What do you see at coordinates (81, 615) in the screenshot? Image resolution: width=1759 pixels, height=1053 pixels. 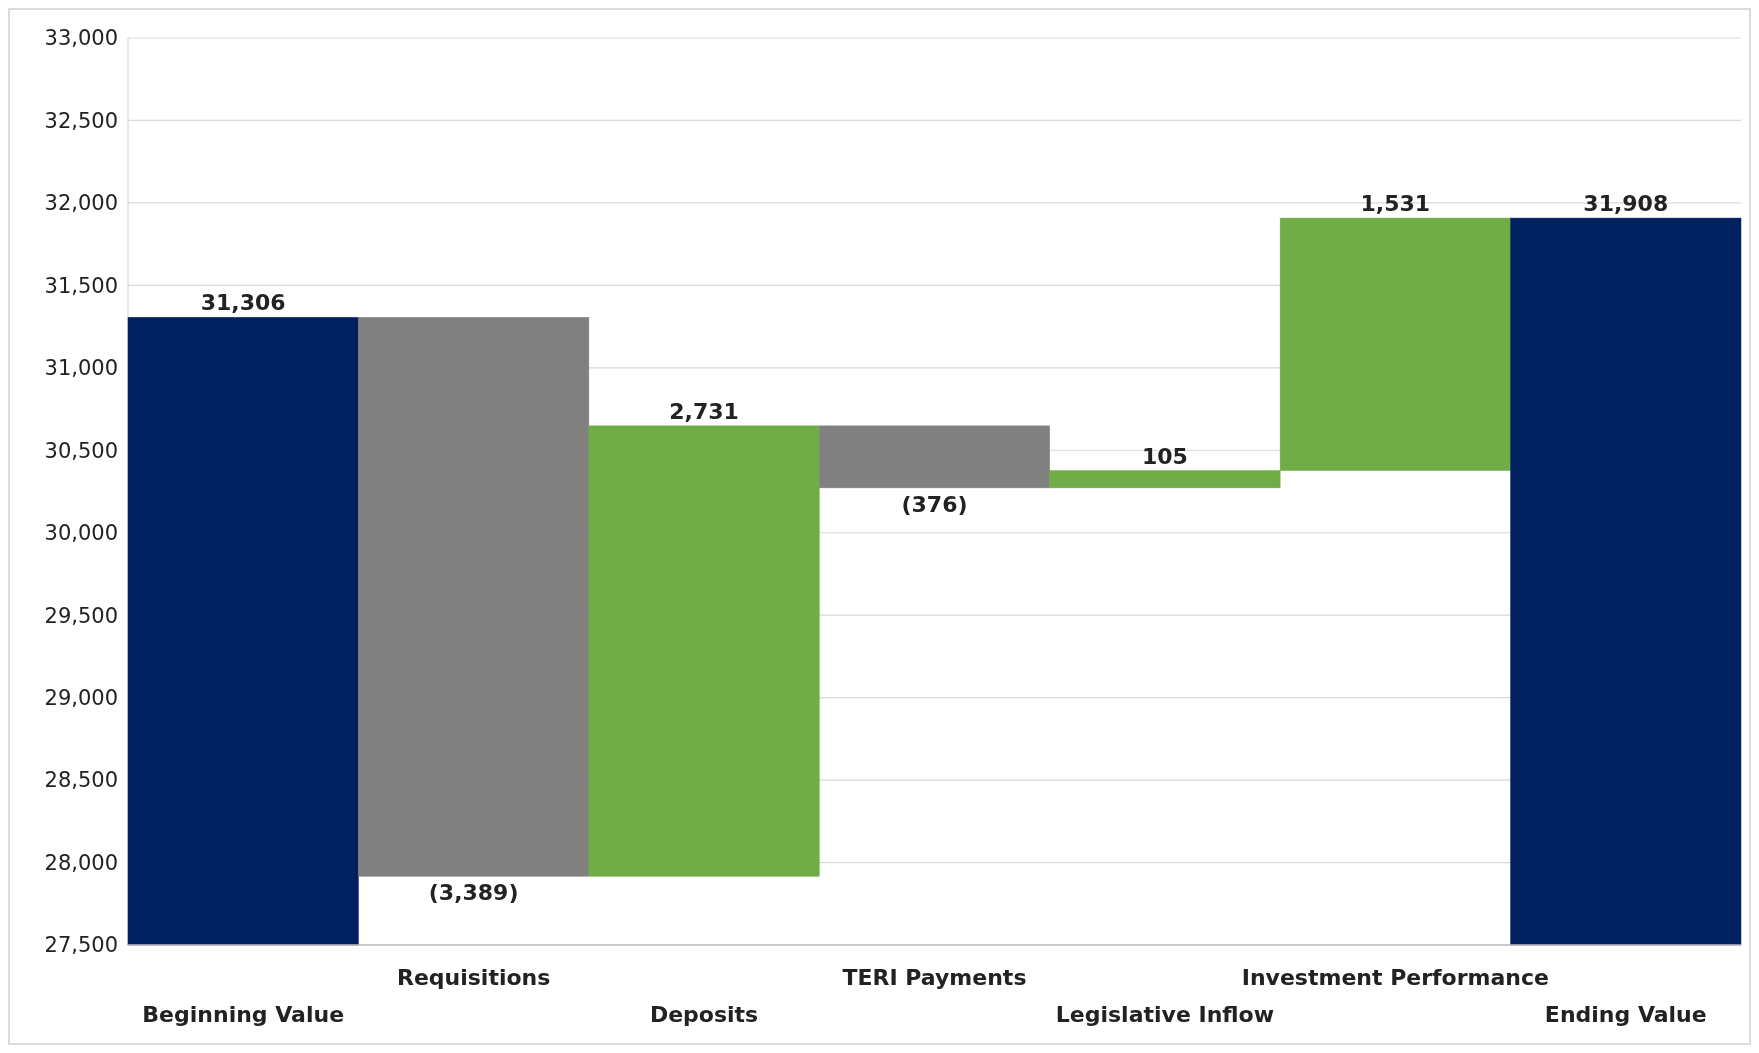 I see `y-tick-label: 29,500` at bounding box center [81, 615].